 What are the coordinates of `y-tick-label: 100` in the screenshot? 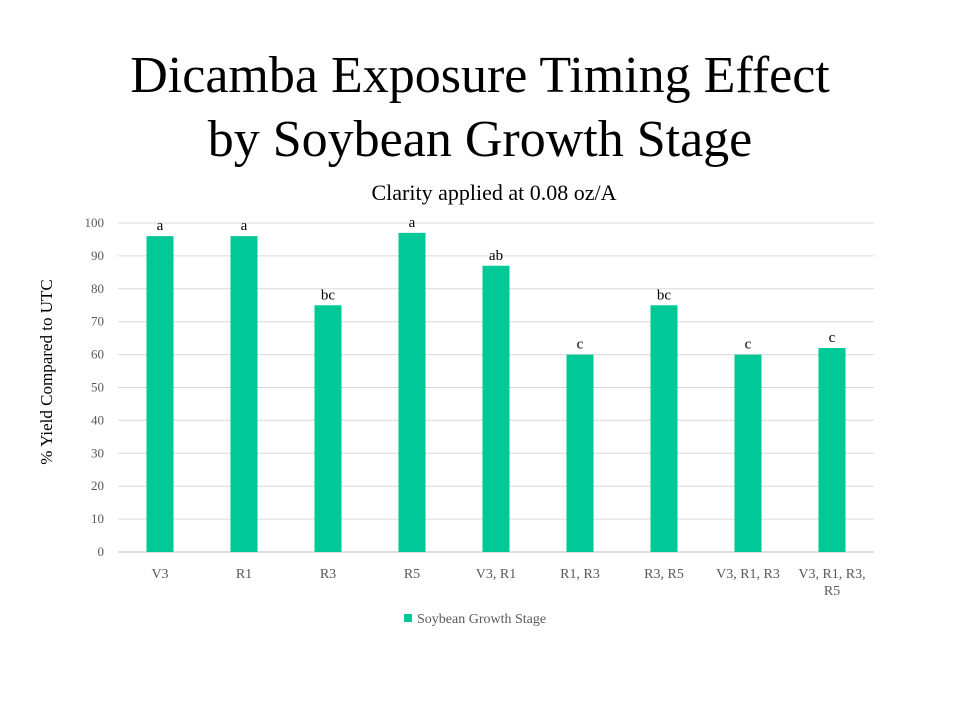 It's located at (95, 222).